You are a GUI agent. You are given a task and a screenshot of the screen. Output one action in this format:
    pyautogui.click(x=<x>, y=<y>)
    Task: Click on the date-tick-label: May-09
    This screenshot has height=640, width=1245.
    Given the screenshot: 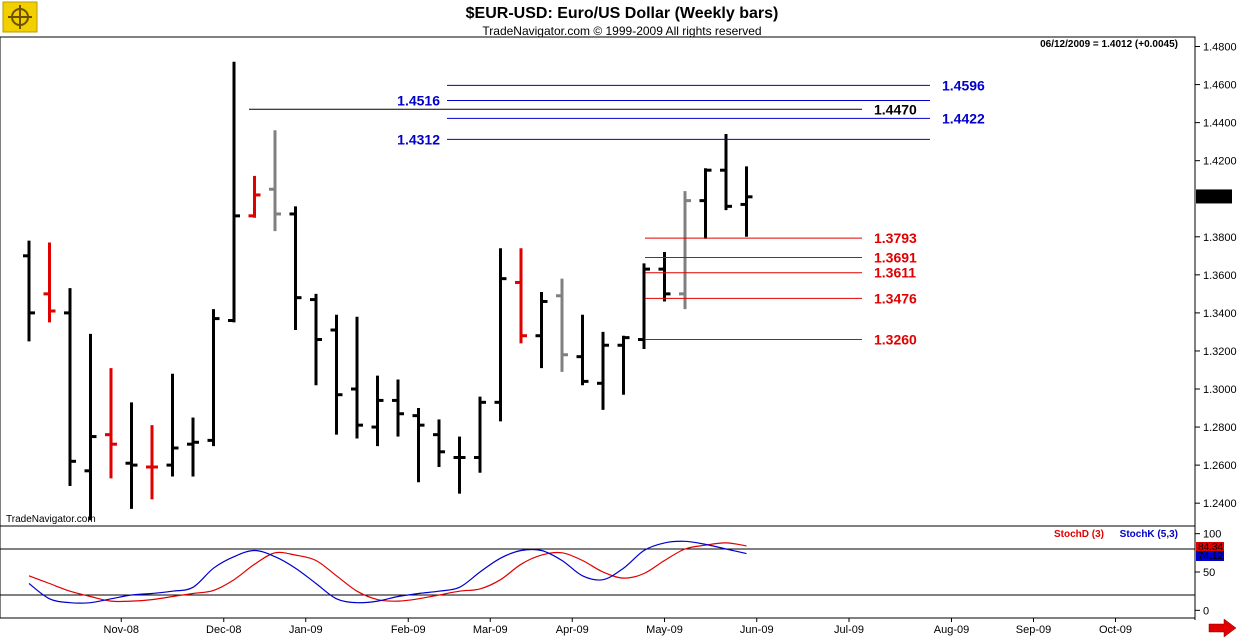 What is the action you would take?
    pyautogui.click(x=664, y=630)
    